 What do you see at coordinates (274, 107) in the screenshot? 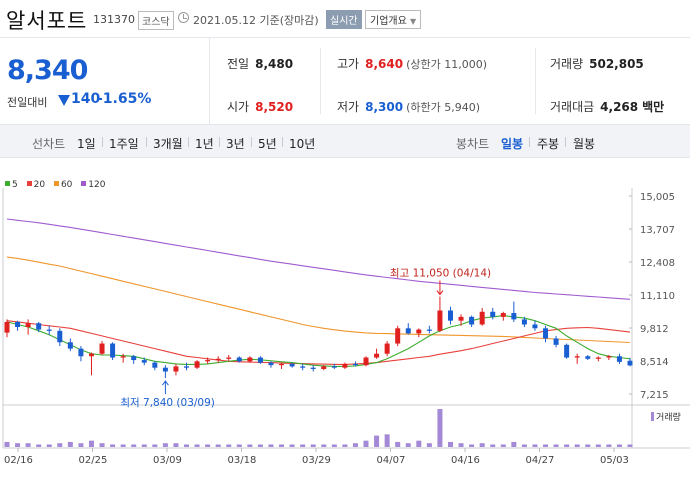
I see `stat-value: 8,520` at bounding box center [274, 107].